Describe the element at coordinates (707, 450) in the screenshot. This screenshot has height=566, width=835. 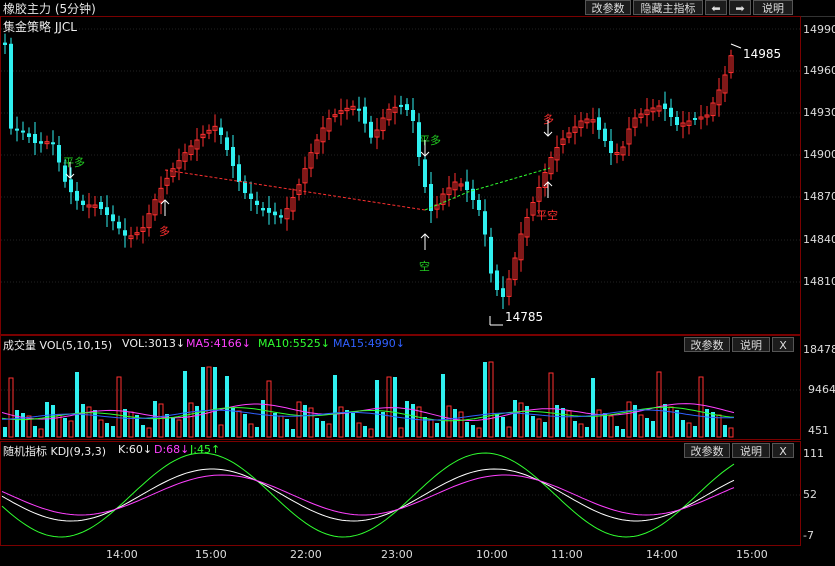
I see `kdj-change-params-button: 改参数` at that location.